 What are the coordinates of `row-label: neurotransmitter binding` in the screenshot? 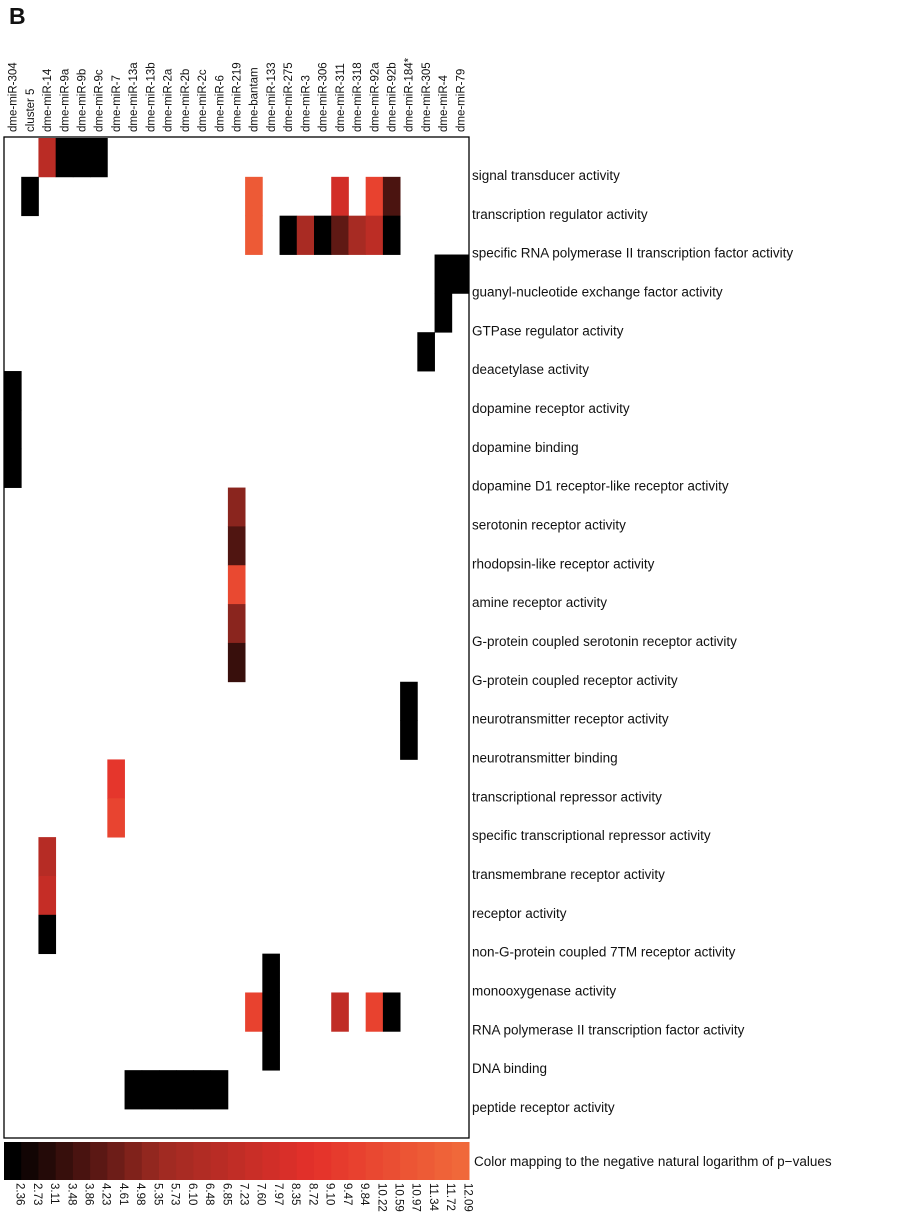 It's located at (545, 758).